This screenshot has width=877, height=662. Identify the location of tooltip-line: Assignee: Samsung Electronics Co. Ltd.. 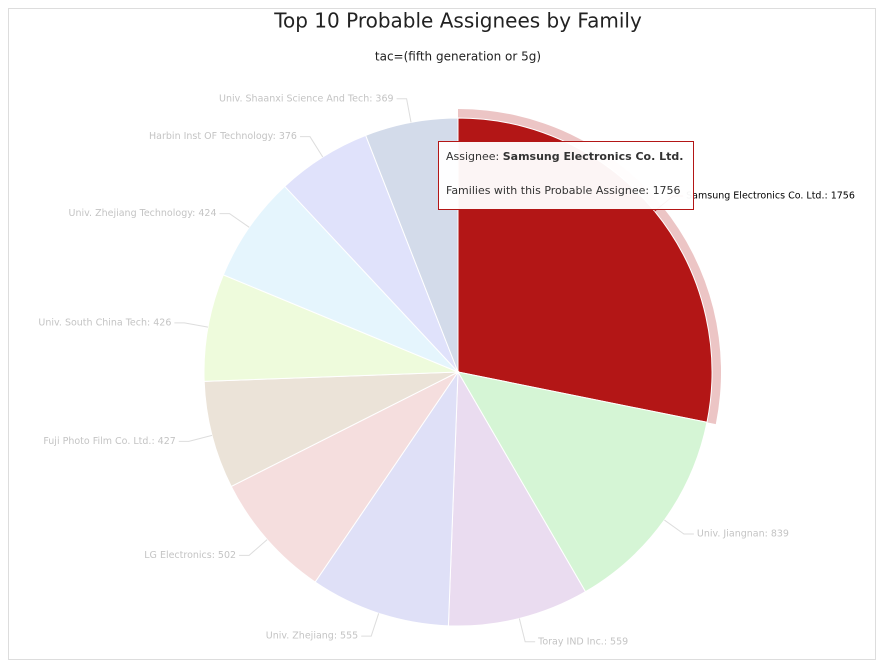
(564, 156).